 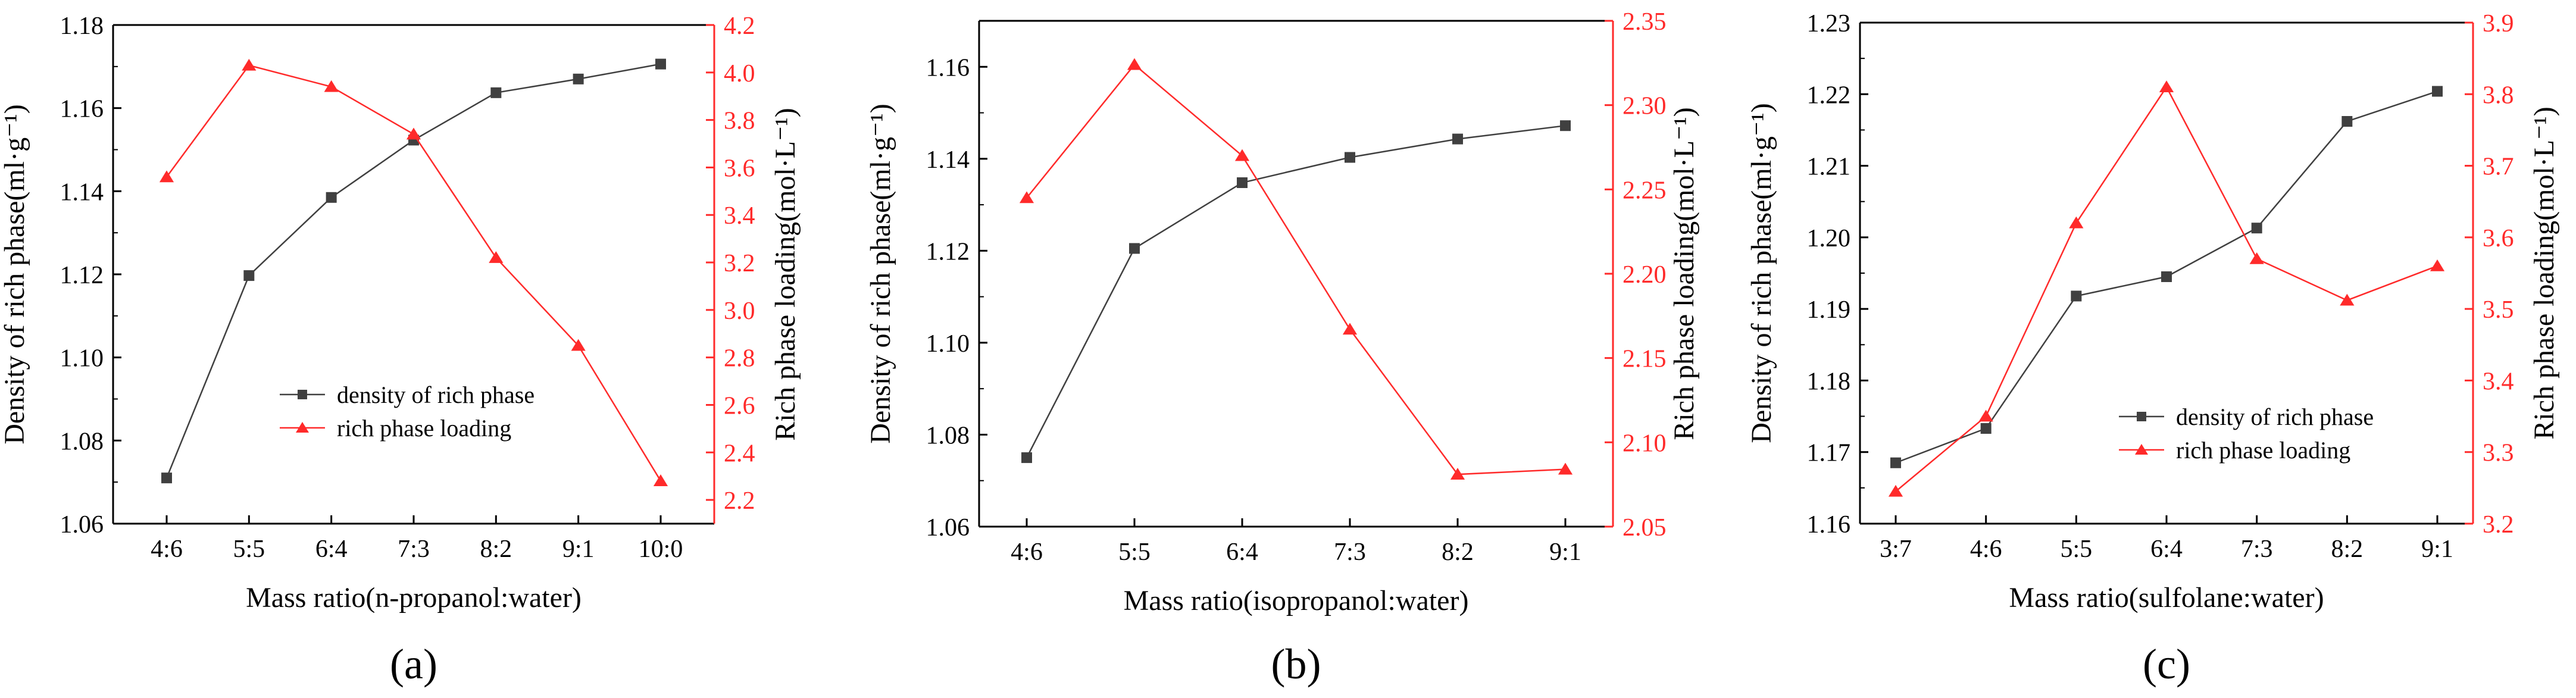 What do you see at coordinates (413, 664) in the screenshot?
I see `panel-label: (a)` at bounding box center [413, 664].